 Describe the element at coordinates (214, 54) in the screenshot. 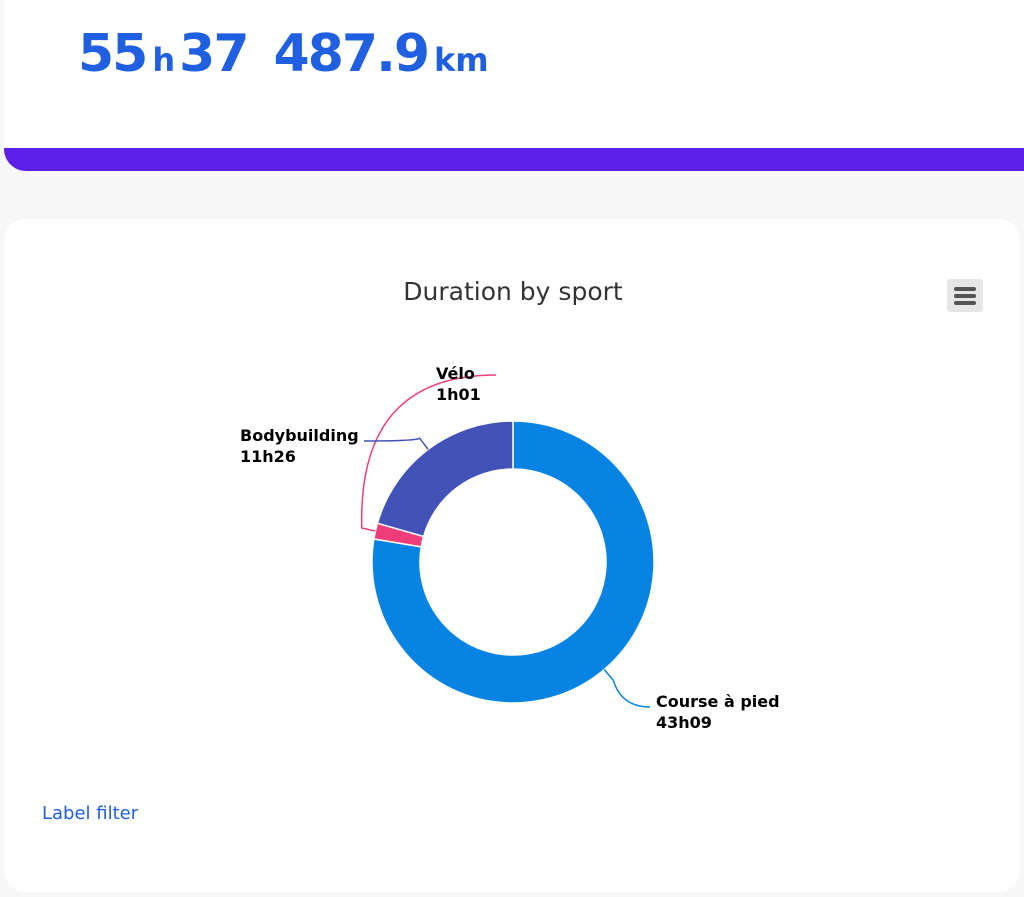

I see `total-minutes: 37` at that location.